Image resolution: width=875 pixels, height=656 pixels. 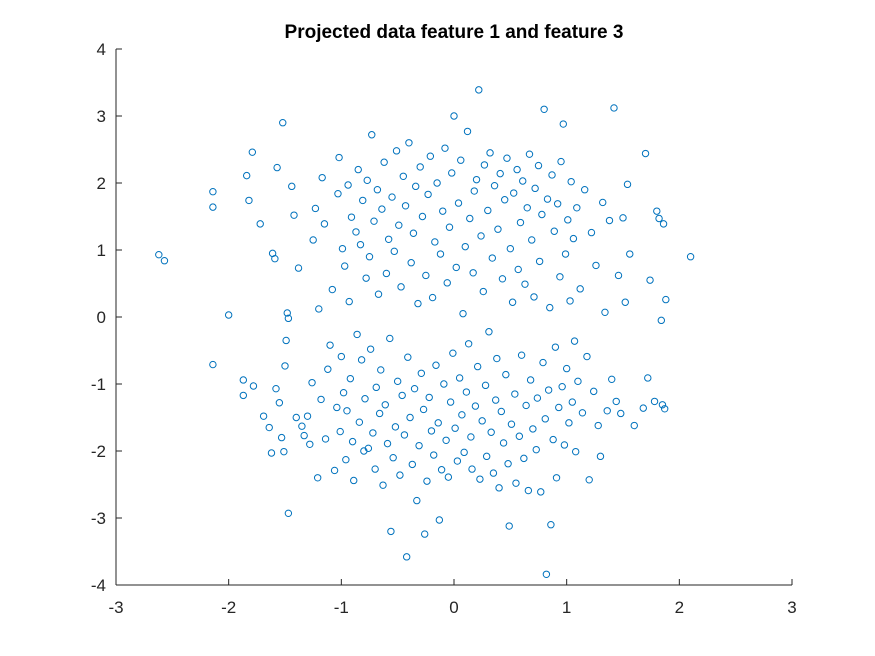 What do you see at coordinates (98, 518) in the screenshot?
I see `y-tick-label: -3` at bounding box center [98, 518].